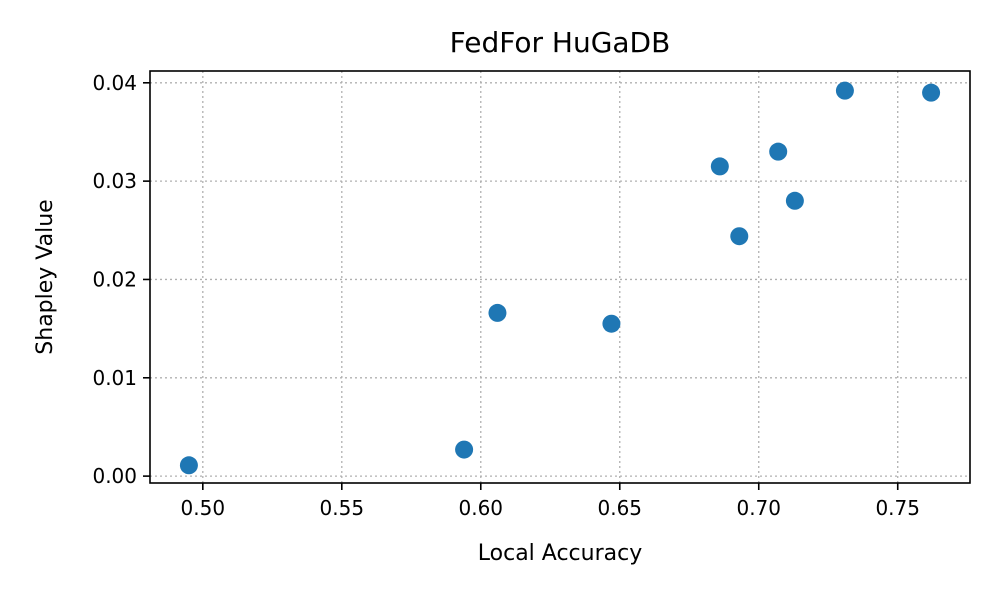 Image resolution: width=1000 pixels, height=600 pixels. Describe the element at coordinates (45, 276) in the screenshot. I see `y-axis-label: Shapley Value` at that location.